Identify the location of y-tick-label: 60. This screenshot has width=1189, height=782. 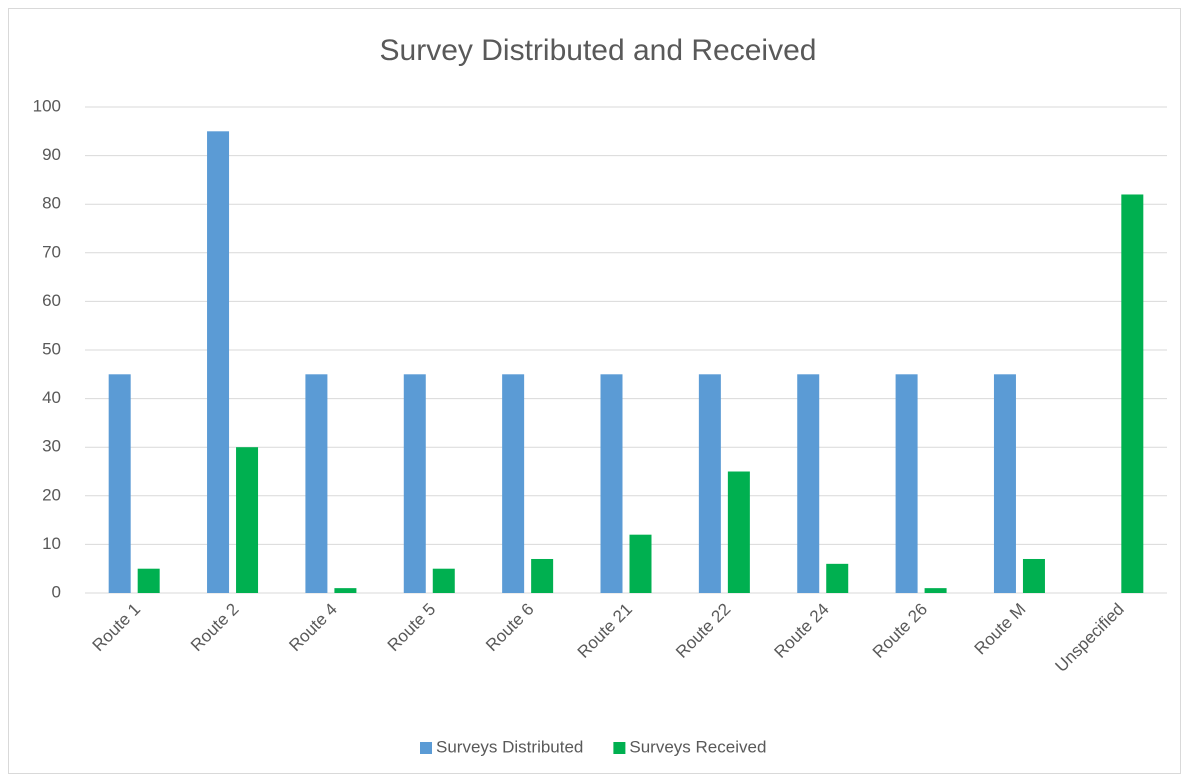
(51, 300).